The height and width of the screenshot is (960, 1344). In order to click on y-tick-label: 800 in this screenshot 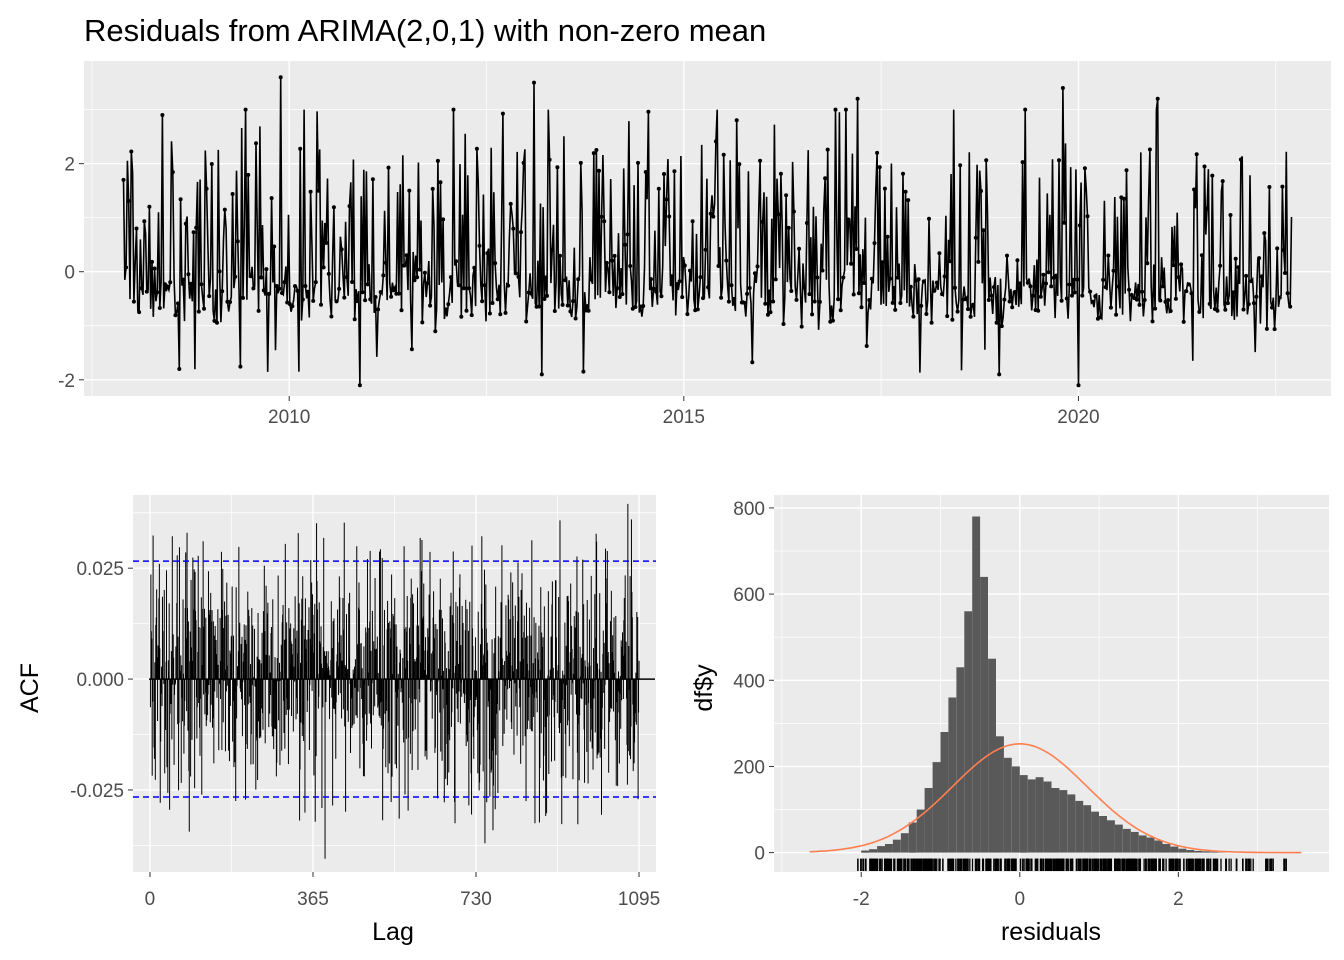, I will do `click(749, 509)`.